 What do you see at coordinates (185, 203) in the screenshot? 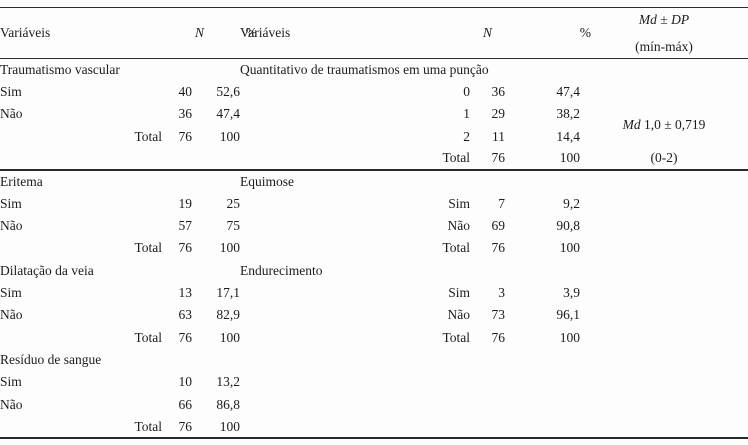
I see `n-value: 19` at bounding box center [185, 203].